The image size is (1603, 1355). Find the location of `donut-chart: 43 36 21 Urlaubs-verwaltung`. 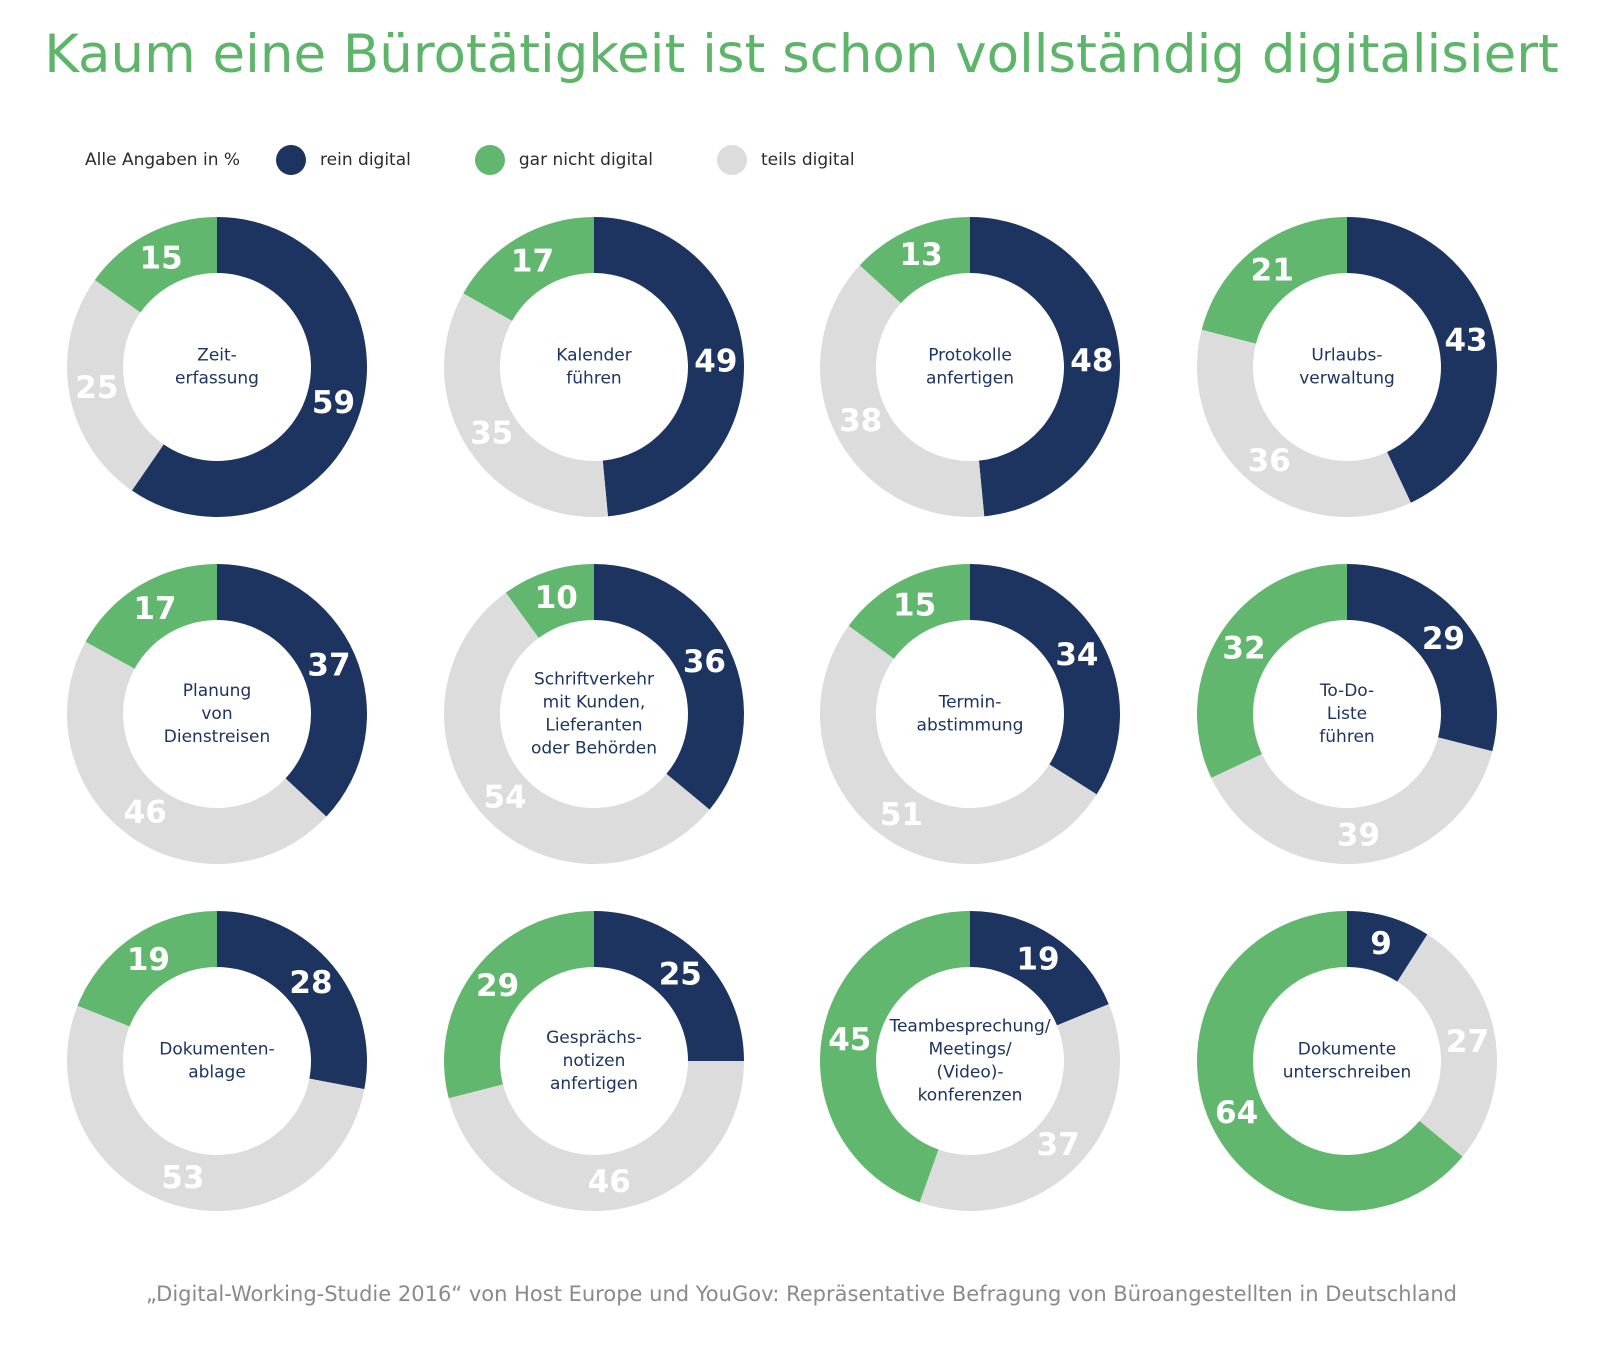

donut-chart: 43 36 21 Urlaubs-verwaltung is located at coordinates (1347, 367).